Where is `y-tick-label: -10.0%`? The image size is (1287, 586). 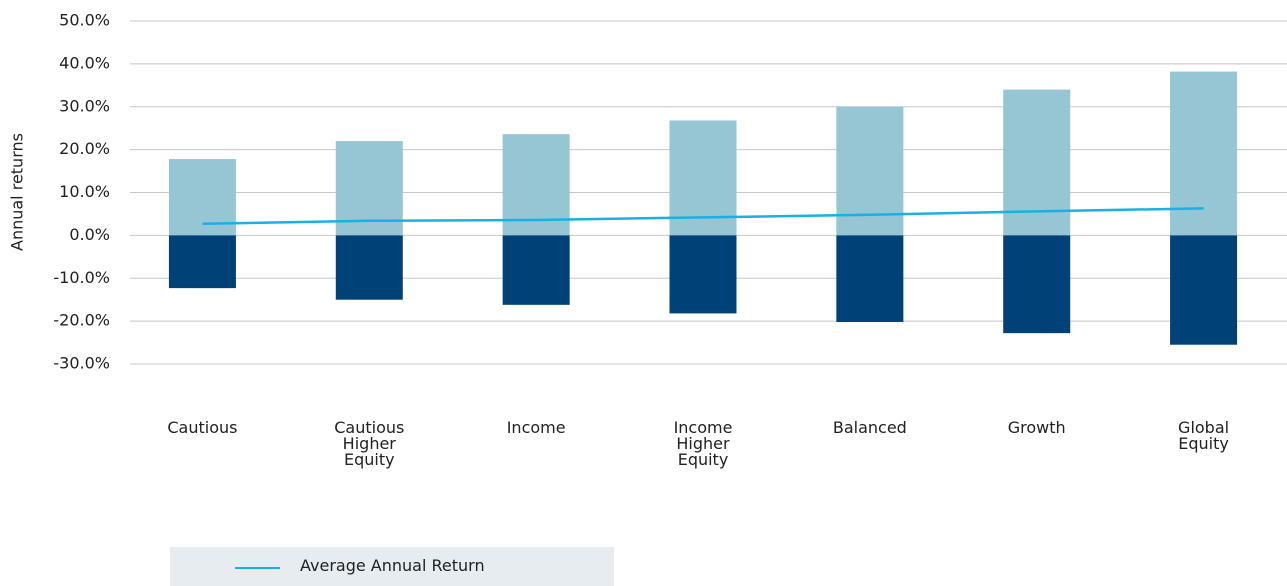 y-tick-label: -10.0% is located at coordinates (81, 277).